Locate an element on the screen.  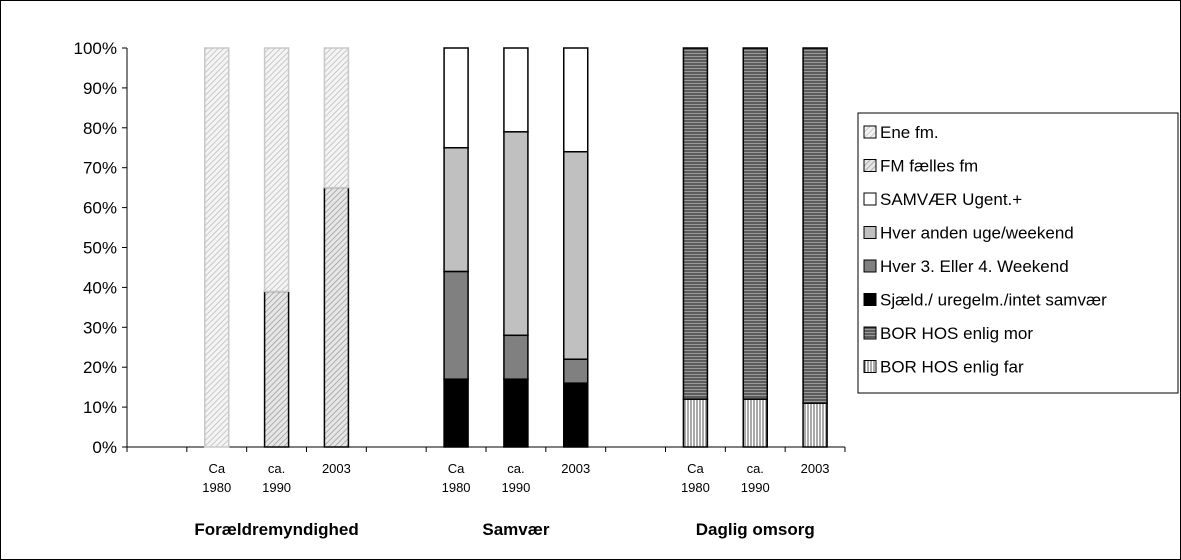
legend-label-samv-r-ugent: SAMVÆR Ugent.+ is located at coordinates (951, 199).